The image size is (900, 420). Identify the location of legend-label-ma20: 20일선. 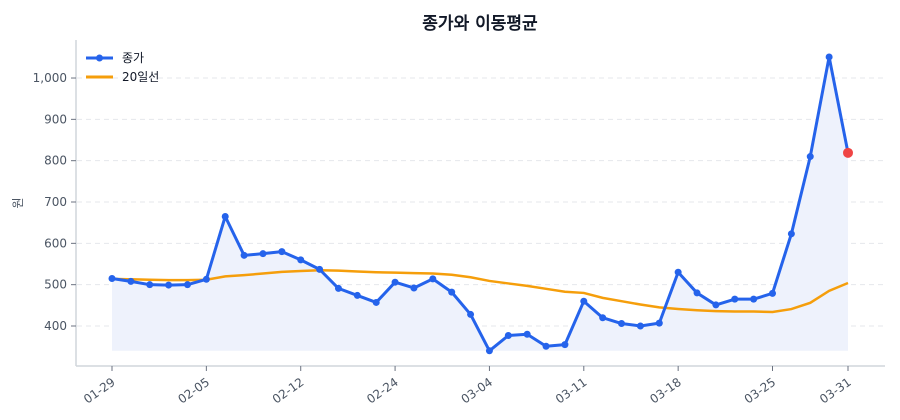
(140, 77).